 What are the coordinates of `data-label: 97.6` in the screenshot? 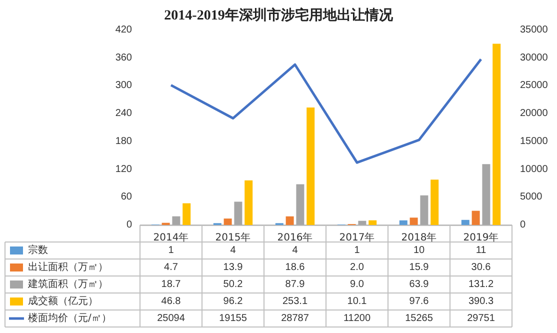 It's located at (419, 301).